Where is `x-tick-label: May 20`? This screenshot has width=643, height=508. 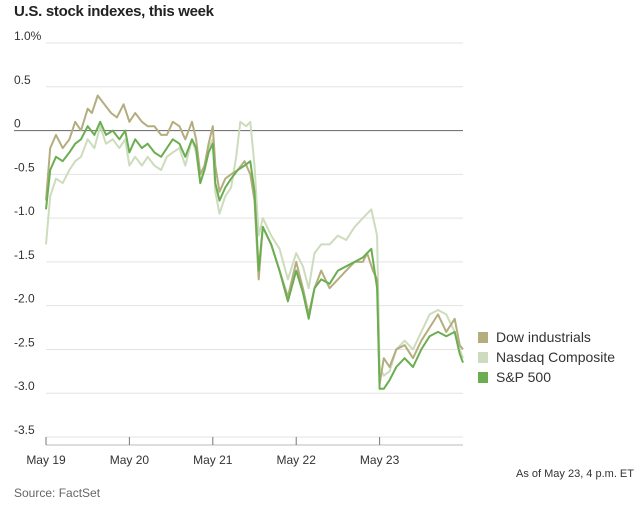
x-tick-label: May 20 is located at coordinates (130, 460).